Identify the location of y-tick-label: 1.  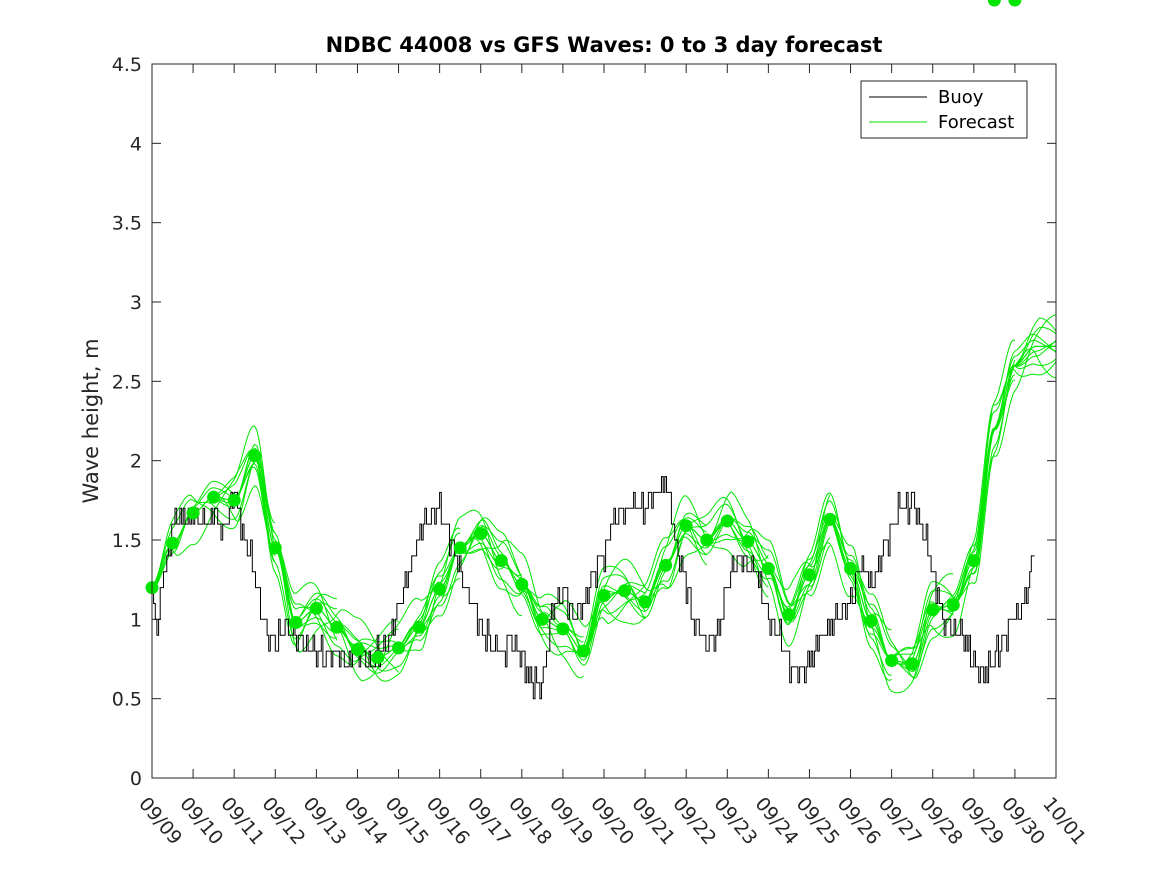
(136, 620).